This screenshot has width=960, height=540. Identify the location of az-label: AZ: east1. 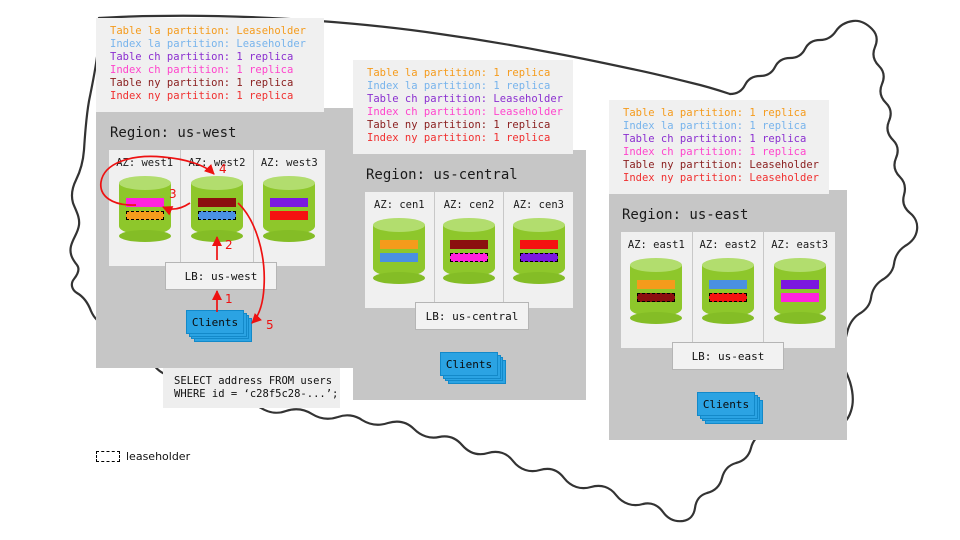
(656, 245).